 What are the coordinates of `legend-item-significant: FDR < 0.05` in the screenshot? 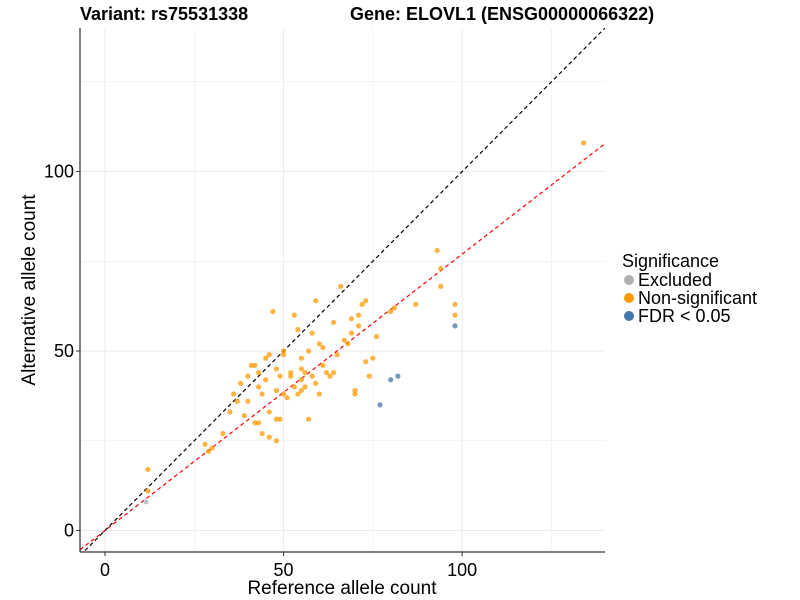 It's located at (689, 316).